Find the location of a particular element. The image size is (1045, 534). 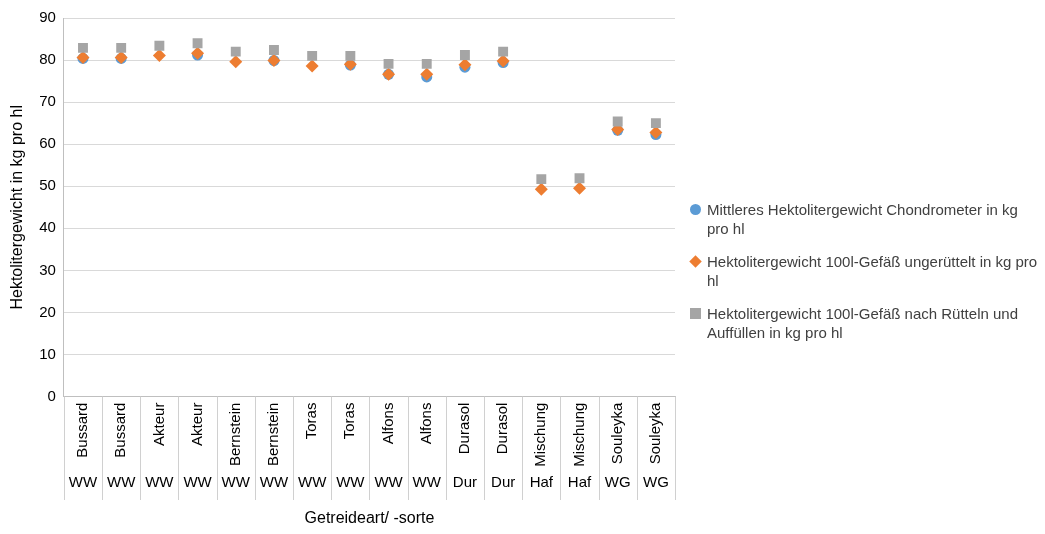

y-tick-label: 40 is located at coordinates (47, 227).